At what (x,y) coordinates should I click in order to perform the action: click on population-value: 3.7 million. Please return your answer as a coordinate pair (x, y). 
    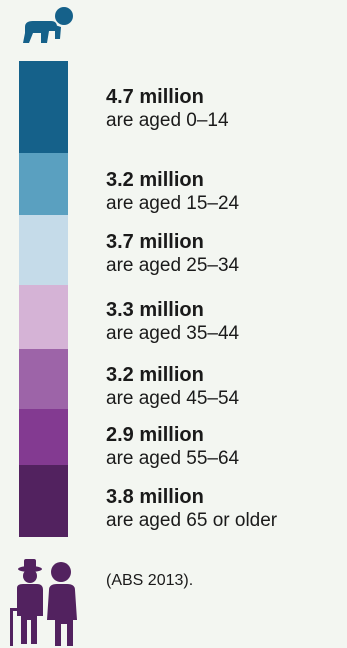
    Looking at the image, I should click on (155, 242).